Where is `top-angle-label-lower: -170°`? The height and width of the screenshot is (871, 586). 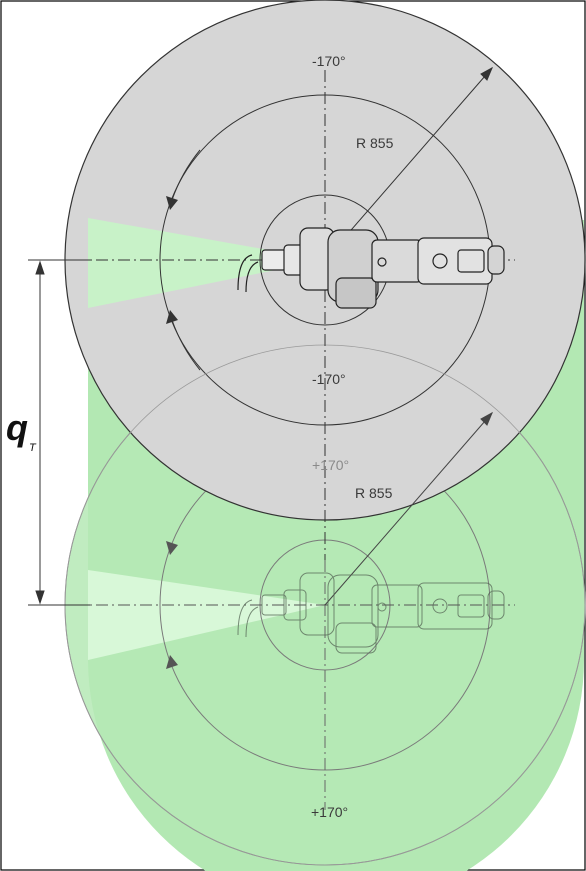 top-angle-label-lower: -170° is located at coordinates (329, 379).